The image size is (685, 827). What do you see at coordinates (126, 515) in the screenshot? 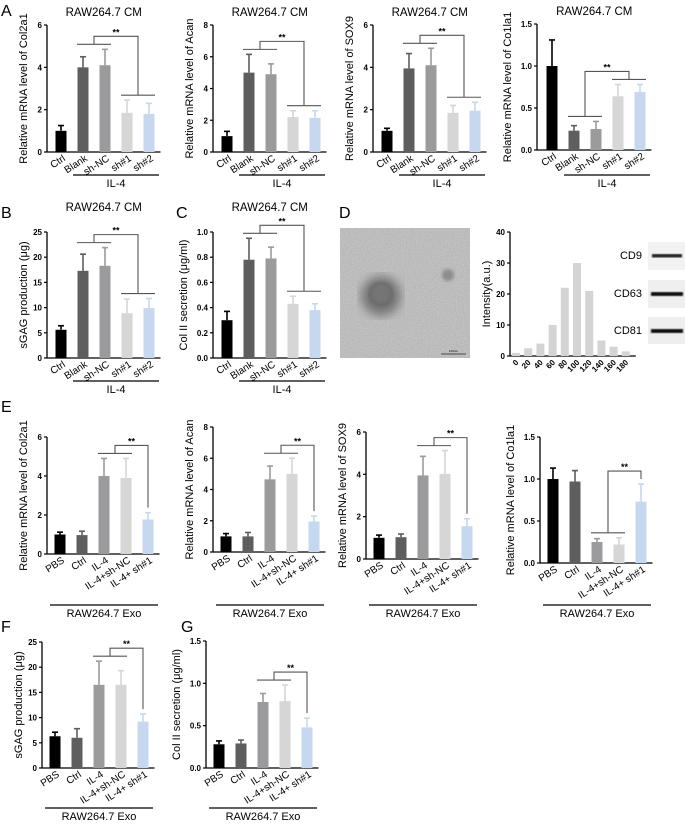
I see `bar-IL-4+sh-NC` at bounding box center [126, 515].